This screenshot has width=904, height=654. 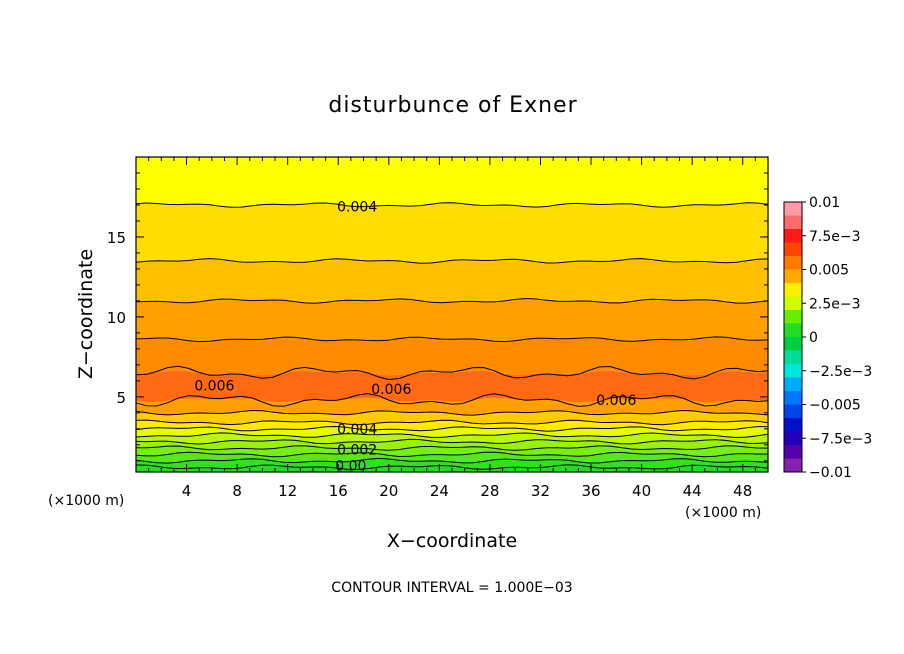 I want to click on x-tick-label: 12, so click(x=287, y=491).